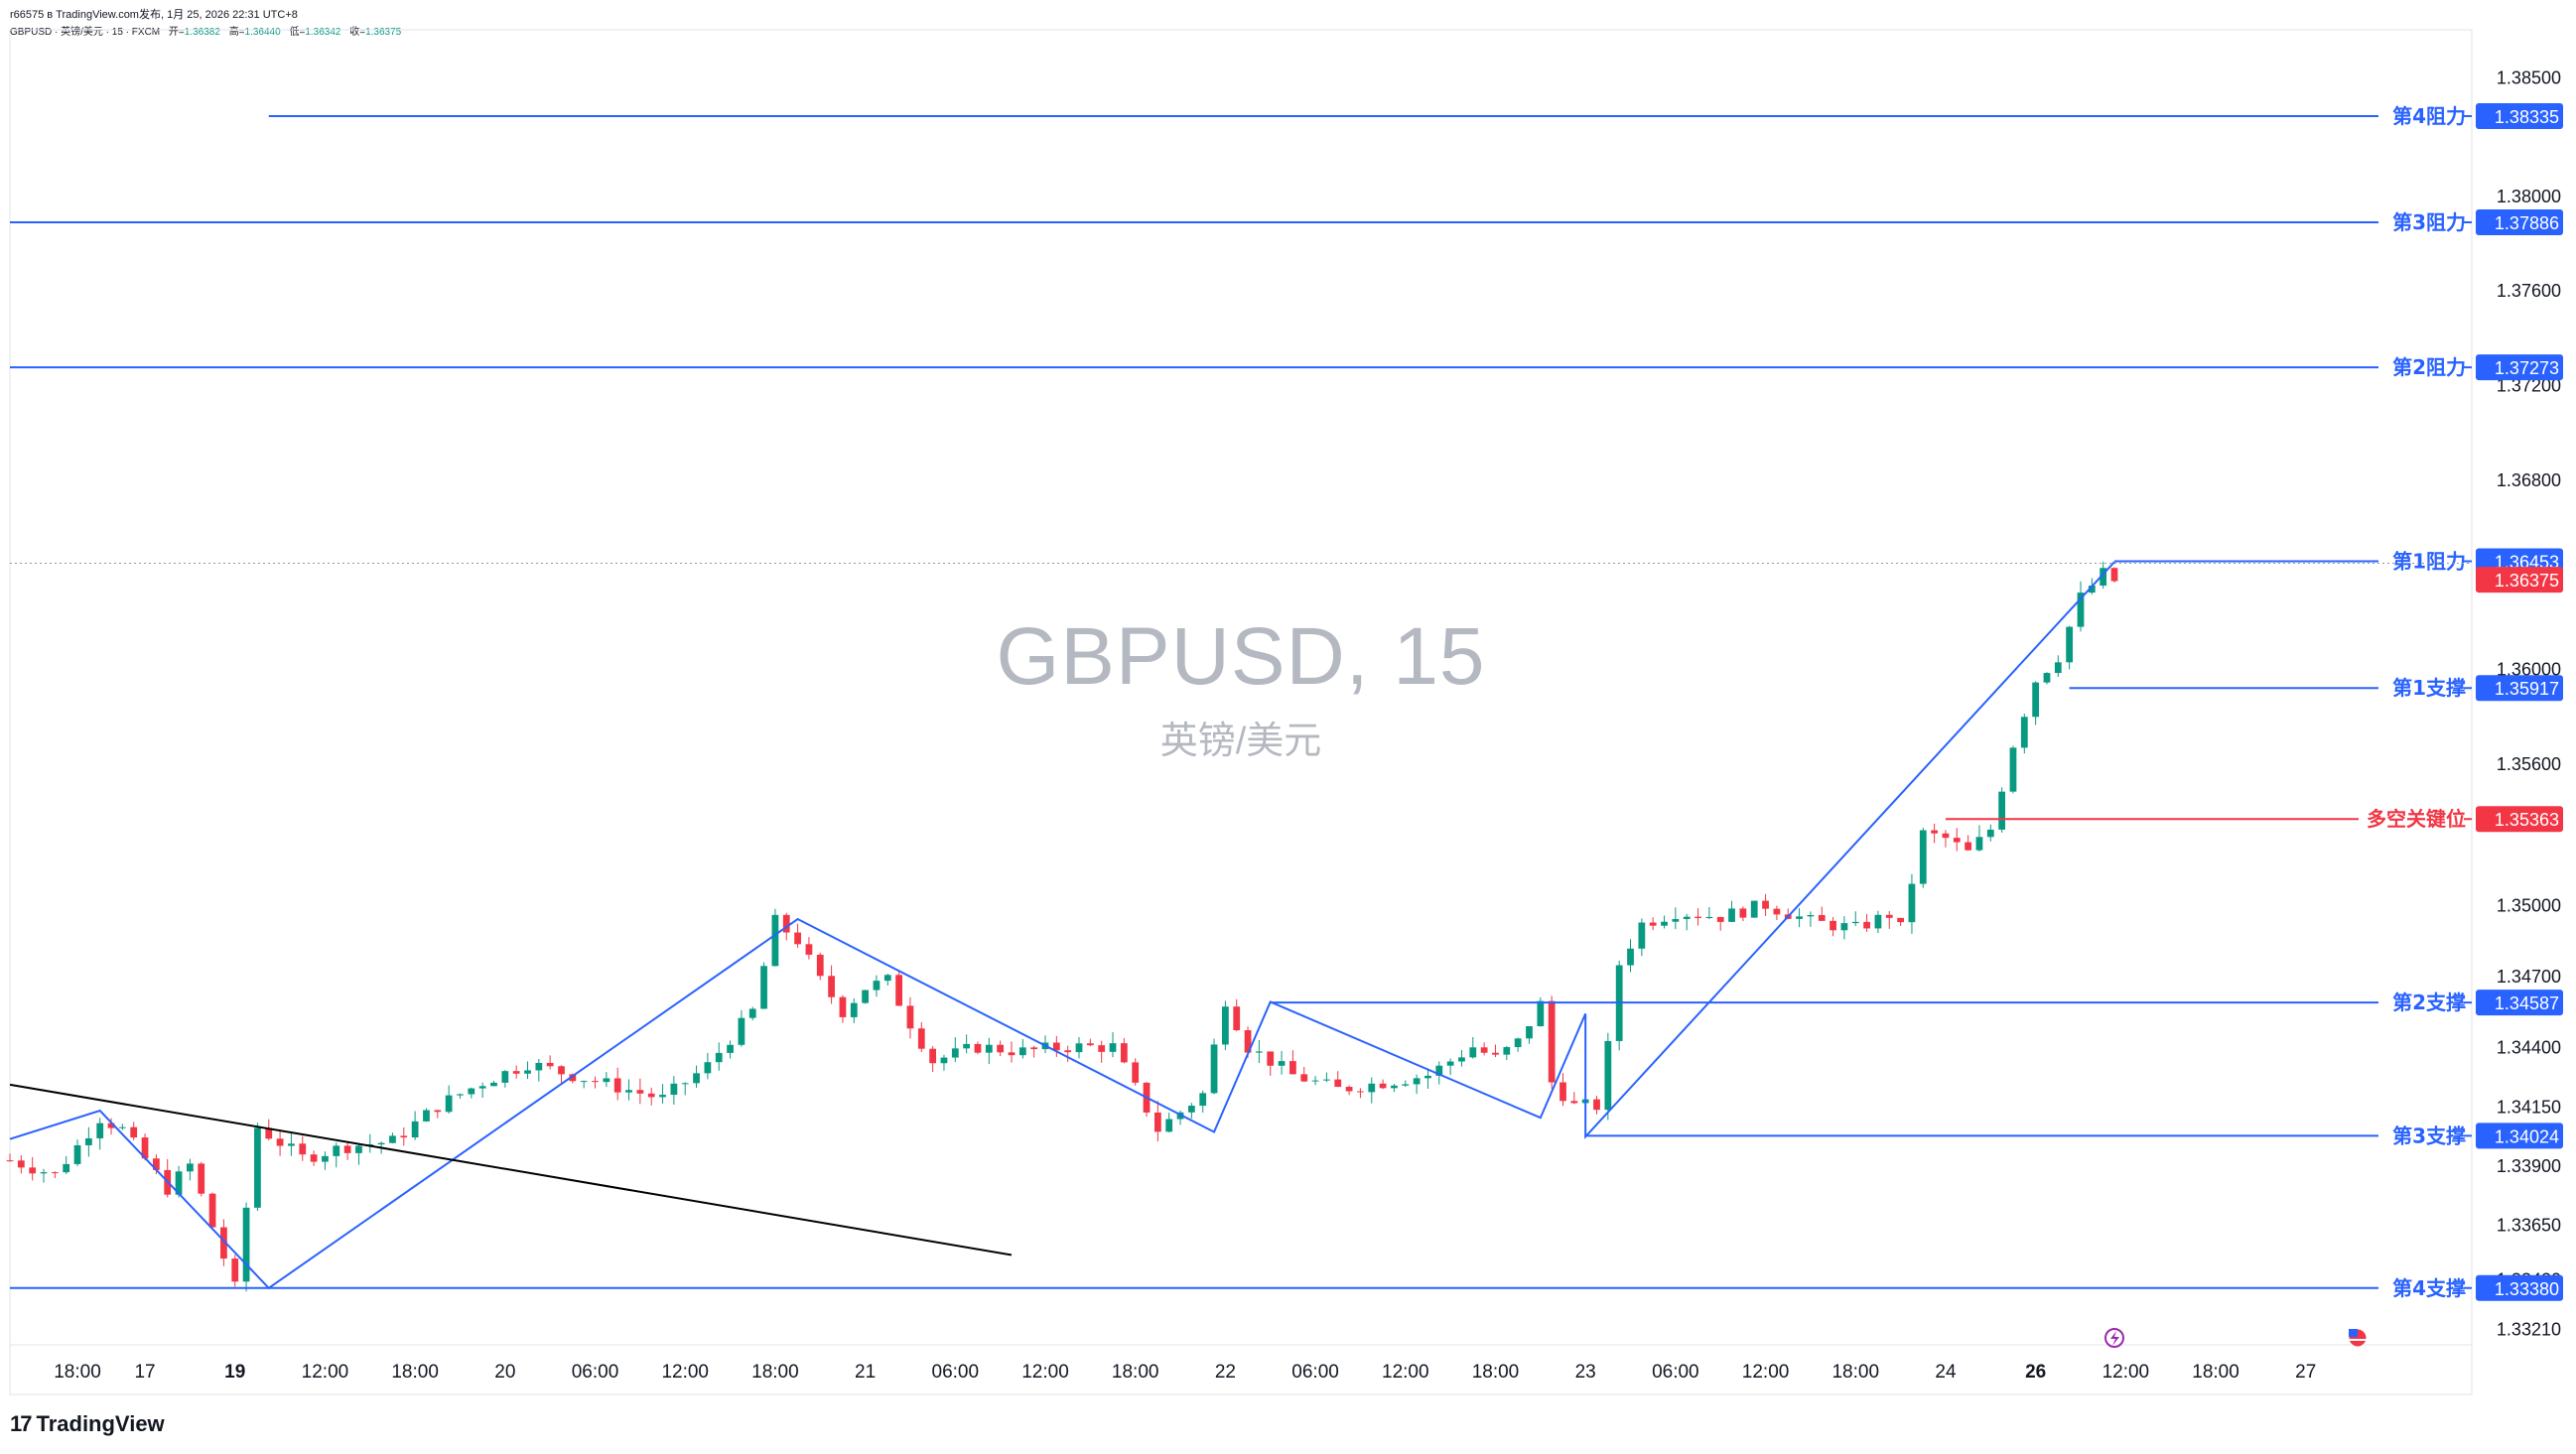  What do you see at coordinates (144, 1373) in the screenshot?
I see `time-tick-label: 17` at bounding box center [144, 1373].